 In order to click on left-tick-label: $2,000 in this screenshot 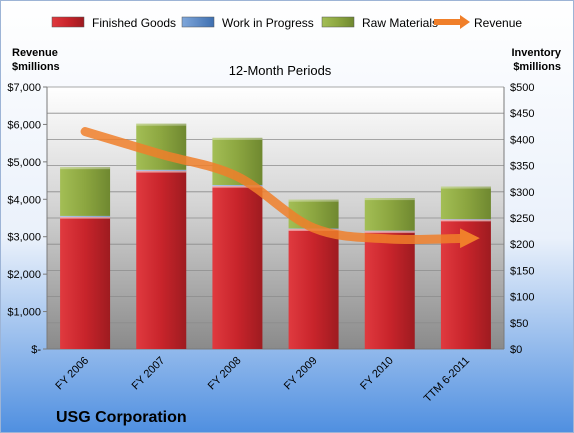, I will do `click(24, 275)`.